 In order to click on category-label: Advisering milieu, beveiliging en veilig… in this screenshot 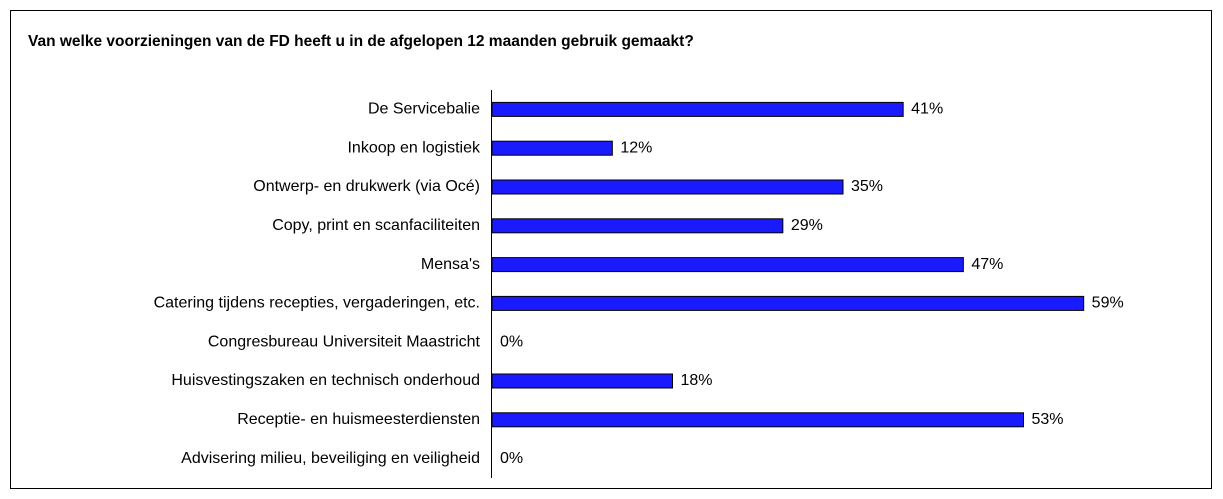, I will do `click(330, 458)`.